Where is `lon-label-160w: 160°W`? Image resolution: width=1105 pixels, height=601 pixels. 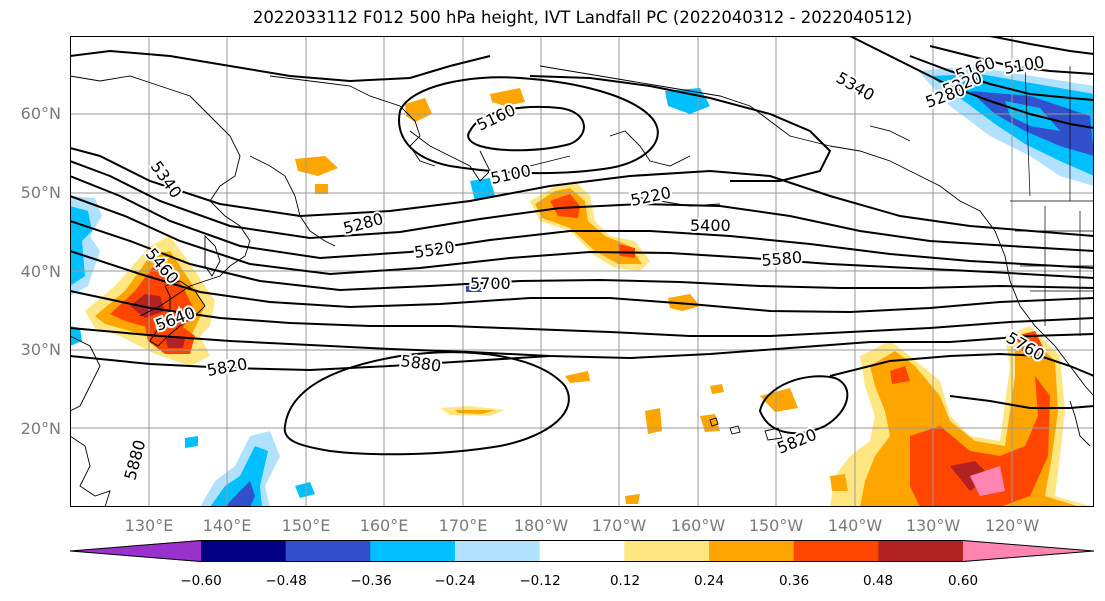 lon-label-160w: 160°W is located at coordinates (698, 525).